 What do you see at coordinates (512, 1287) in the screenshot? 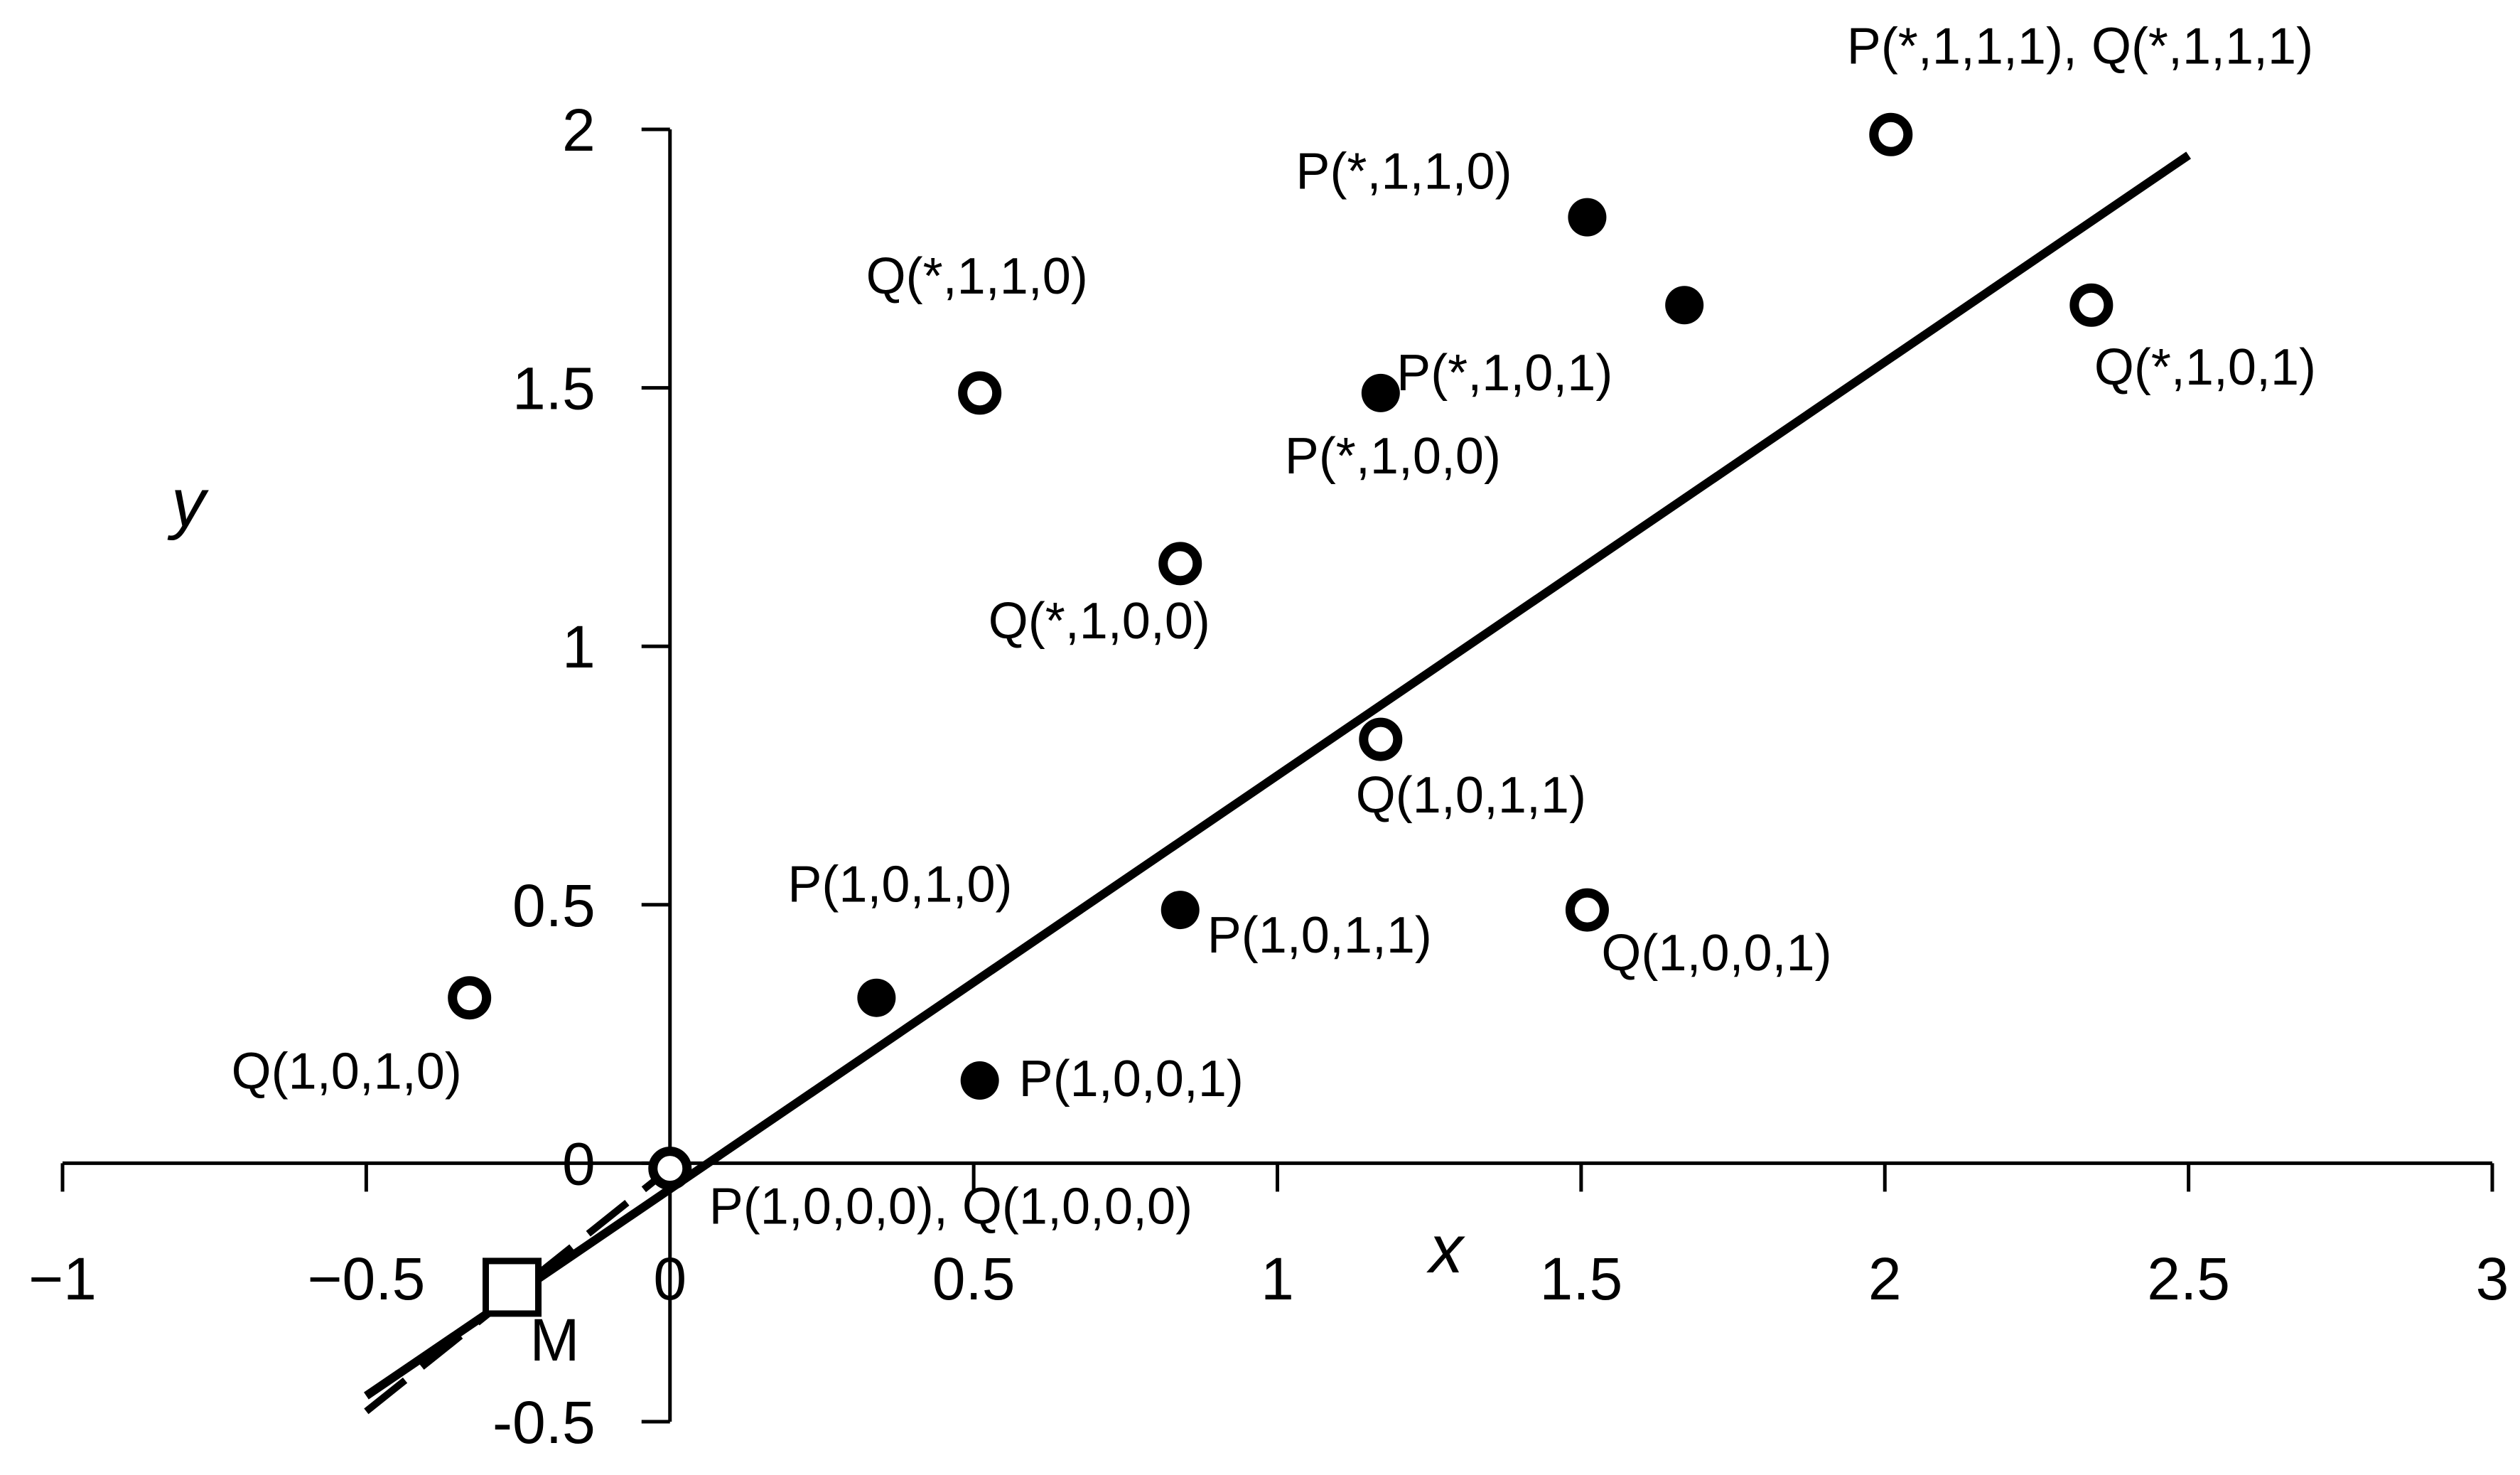
I see `square-point` at bounding box center [512, 1287].